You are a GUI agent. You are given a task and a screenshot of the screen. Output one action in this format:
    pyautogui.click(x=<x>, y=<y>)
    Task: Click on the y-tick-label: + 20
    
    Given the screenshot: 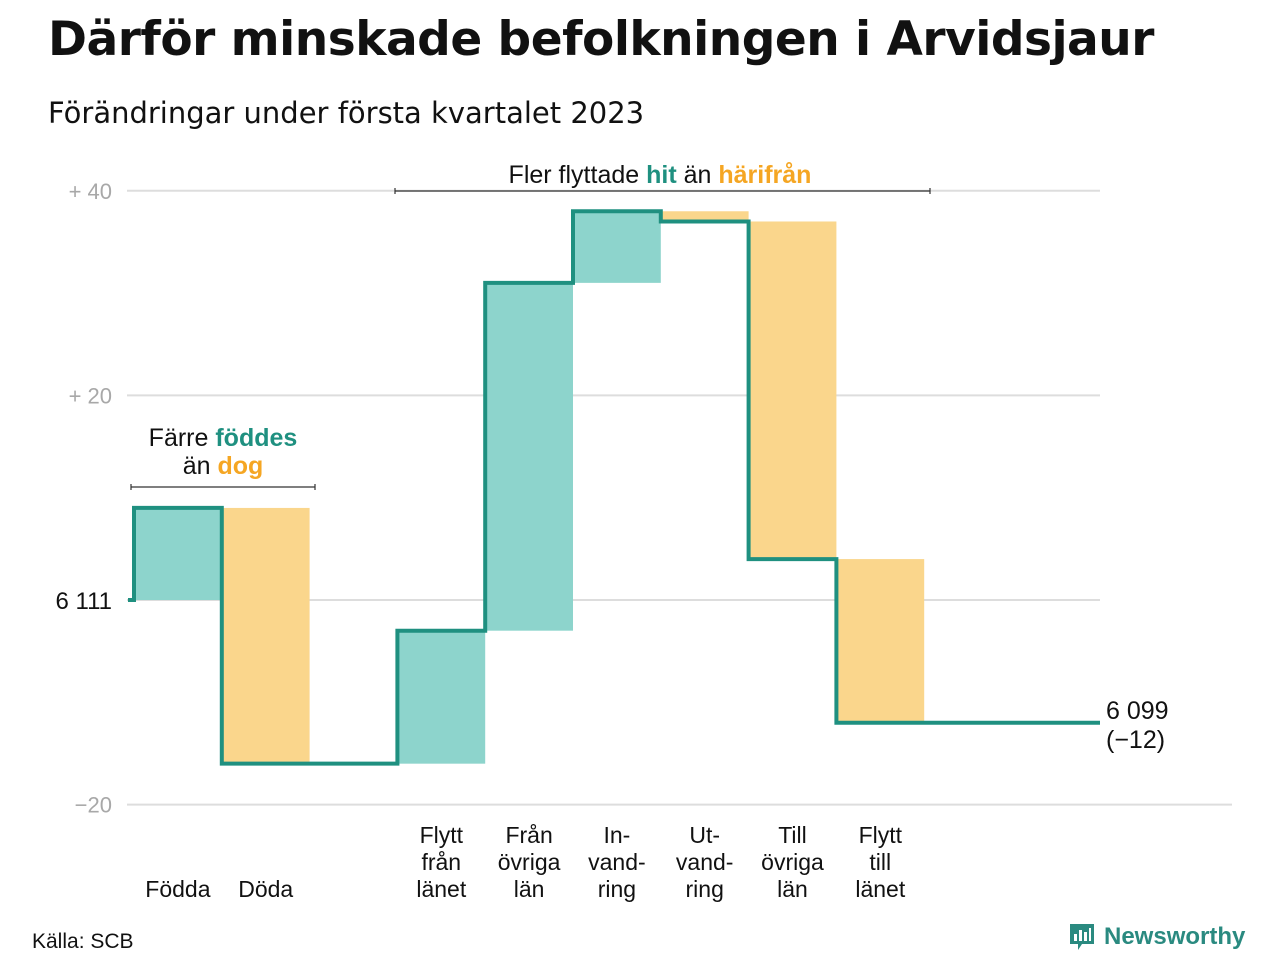 What is the action you would take?
    pyautogui.click(x=90, y=395)
    